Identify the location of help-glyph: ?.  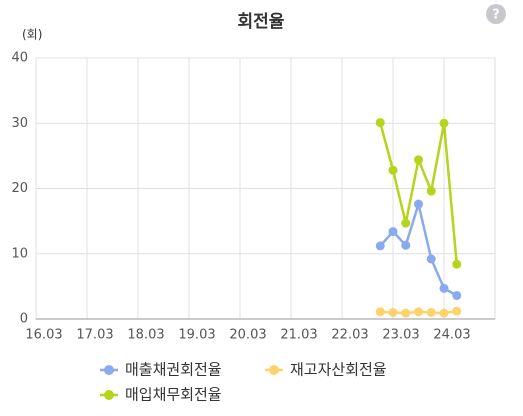
(496, 15).